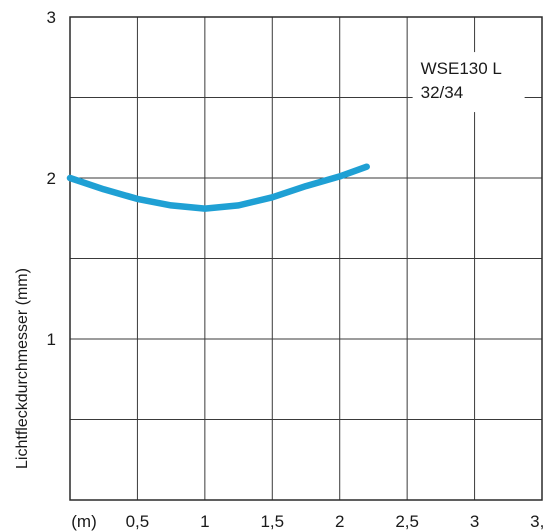  I want to click on legend-entry-label: WSE130 L, so click(461, 68).